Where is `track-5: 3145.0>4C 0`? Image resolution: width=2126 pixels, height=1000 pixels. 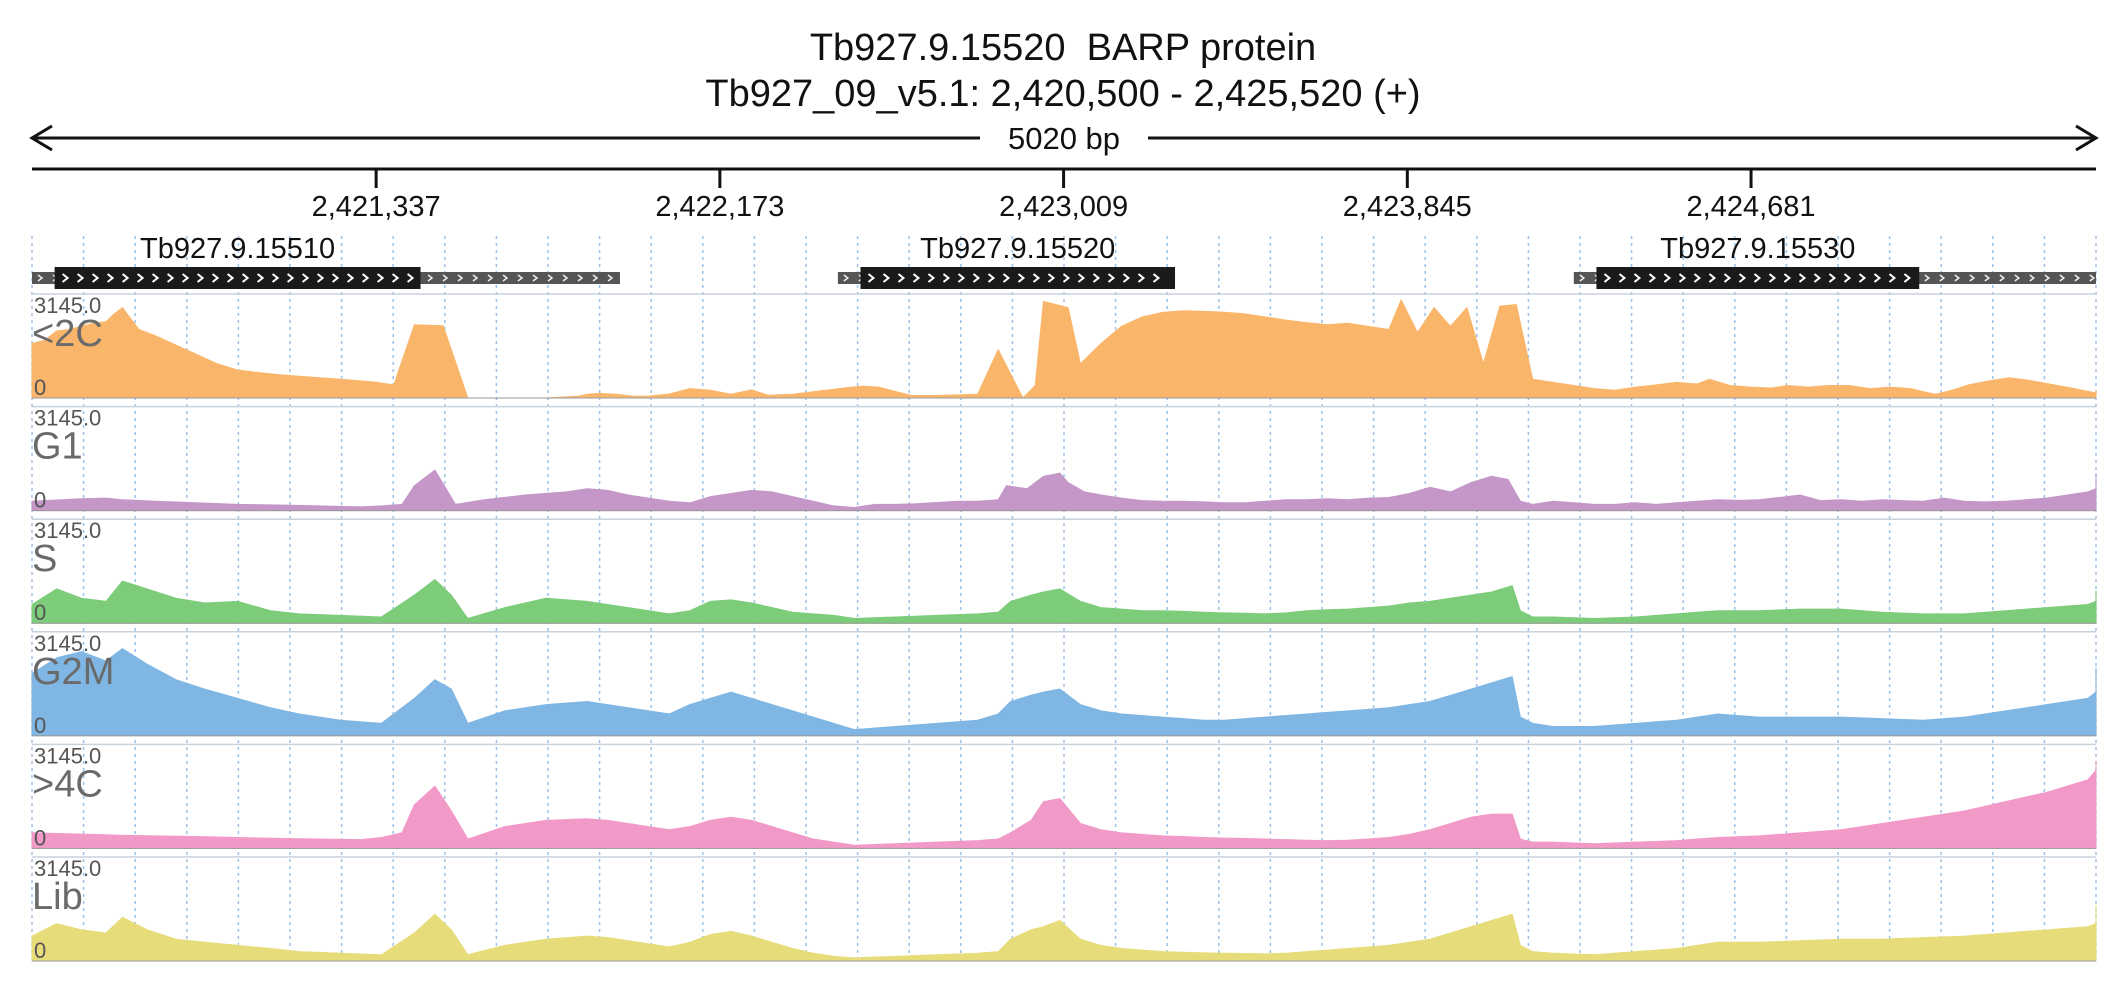
track-5: 3145.0>4C 0 is located at coordinates (1064, 796).